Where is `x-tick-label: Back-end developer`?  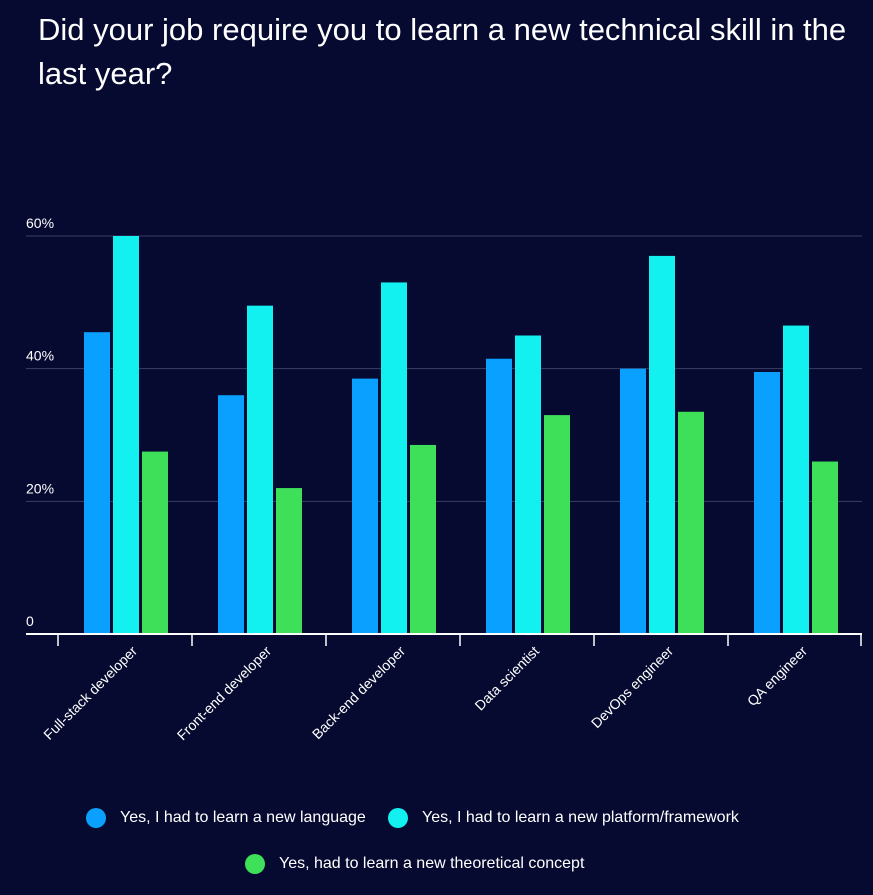
x-tick-label: Back-end developer is located at coordinates (359, 693).